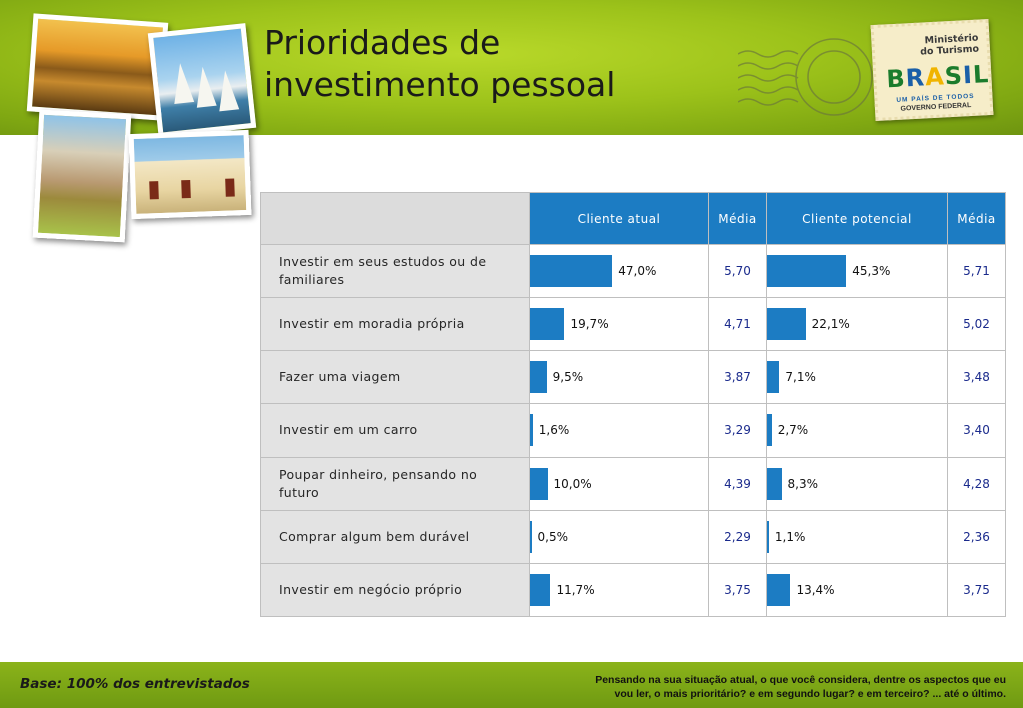  What do you see at coordinates (395, 218) in the screenshot?
I see `header-corner-cell` at bounding box center [395, 218].